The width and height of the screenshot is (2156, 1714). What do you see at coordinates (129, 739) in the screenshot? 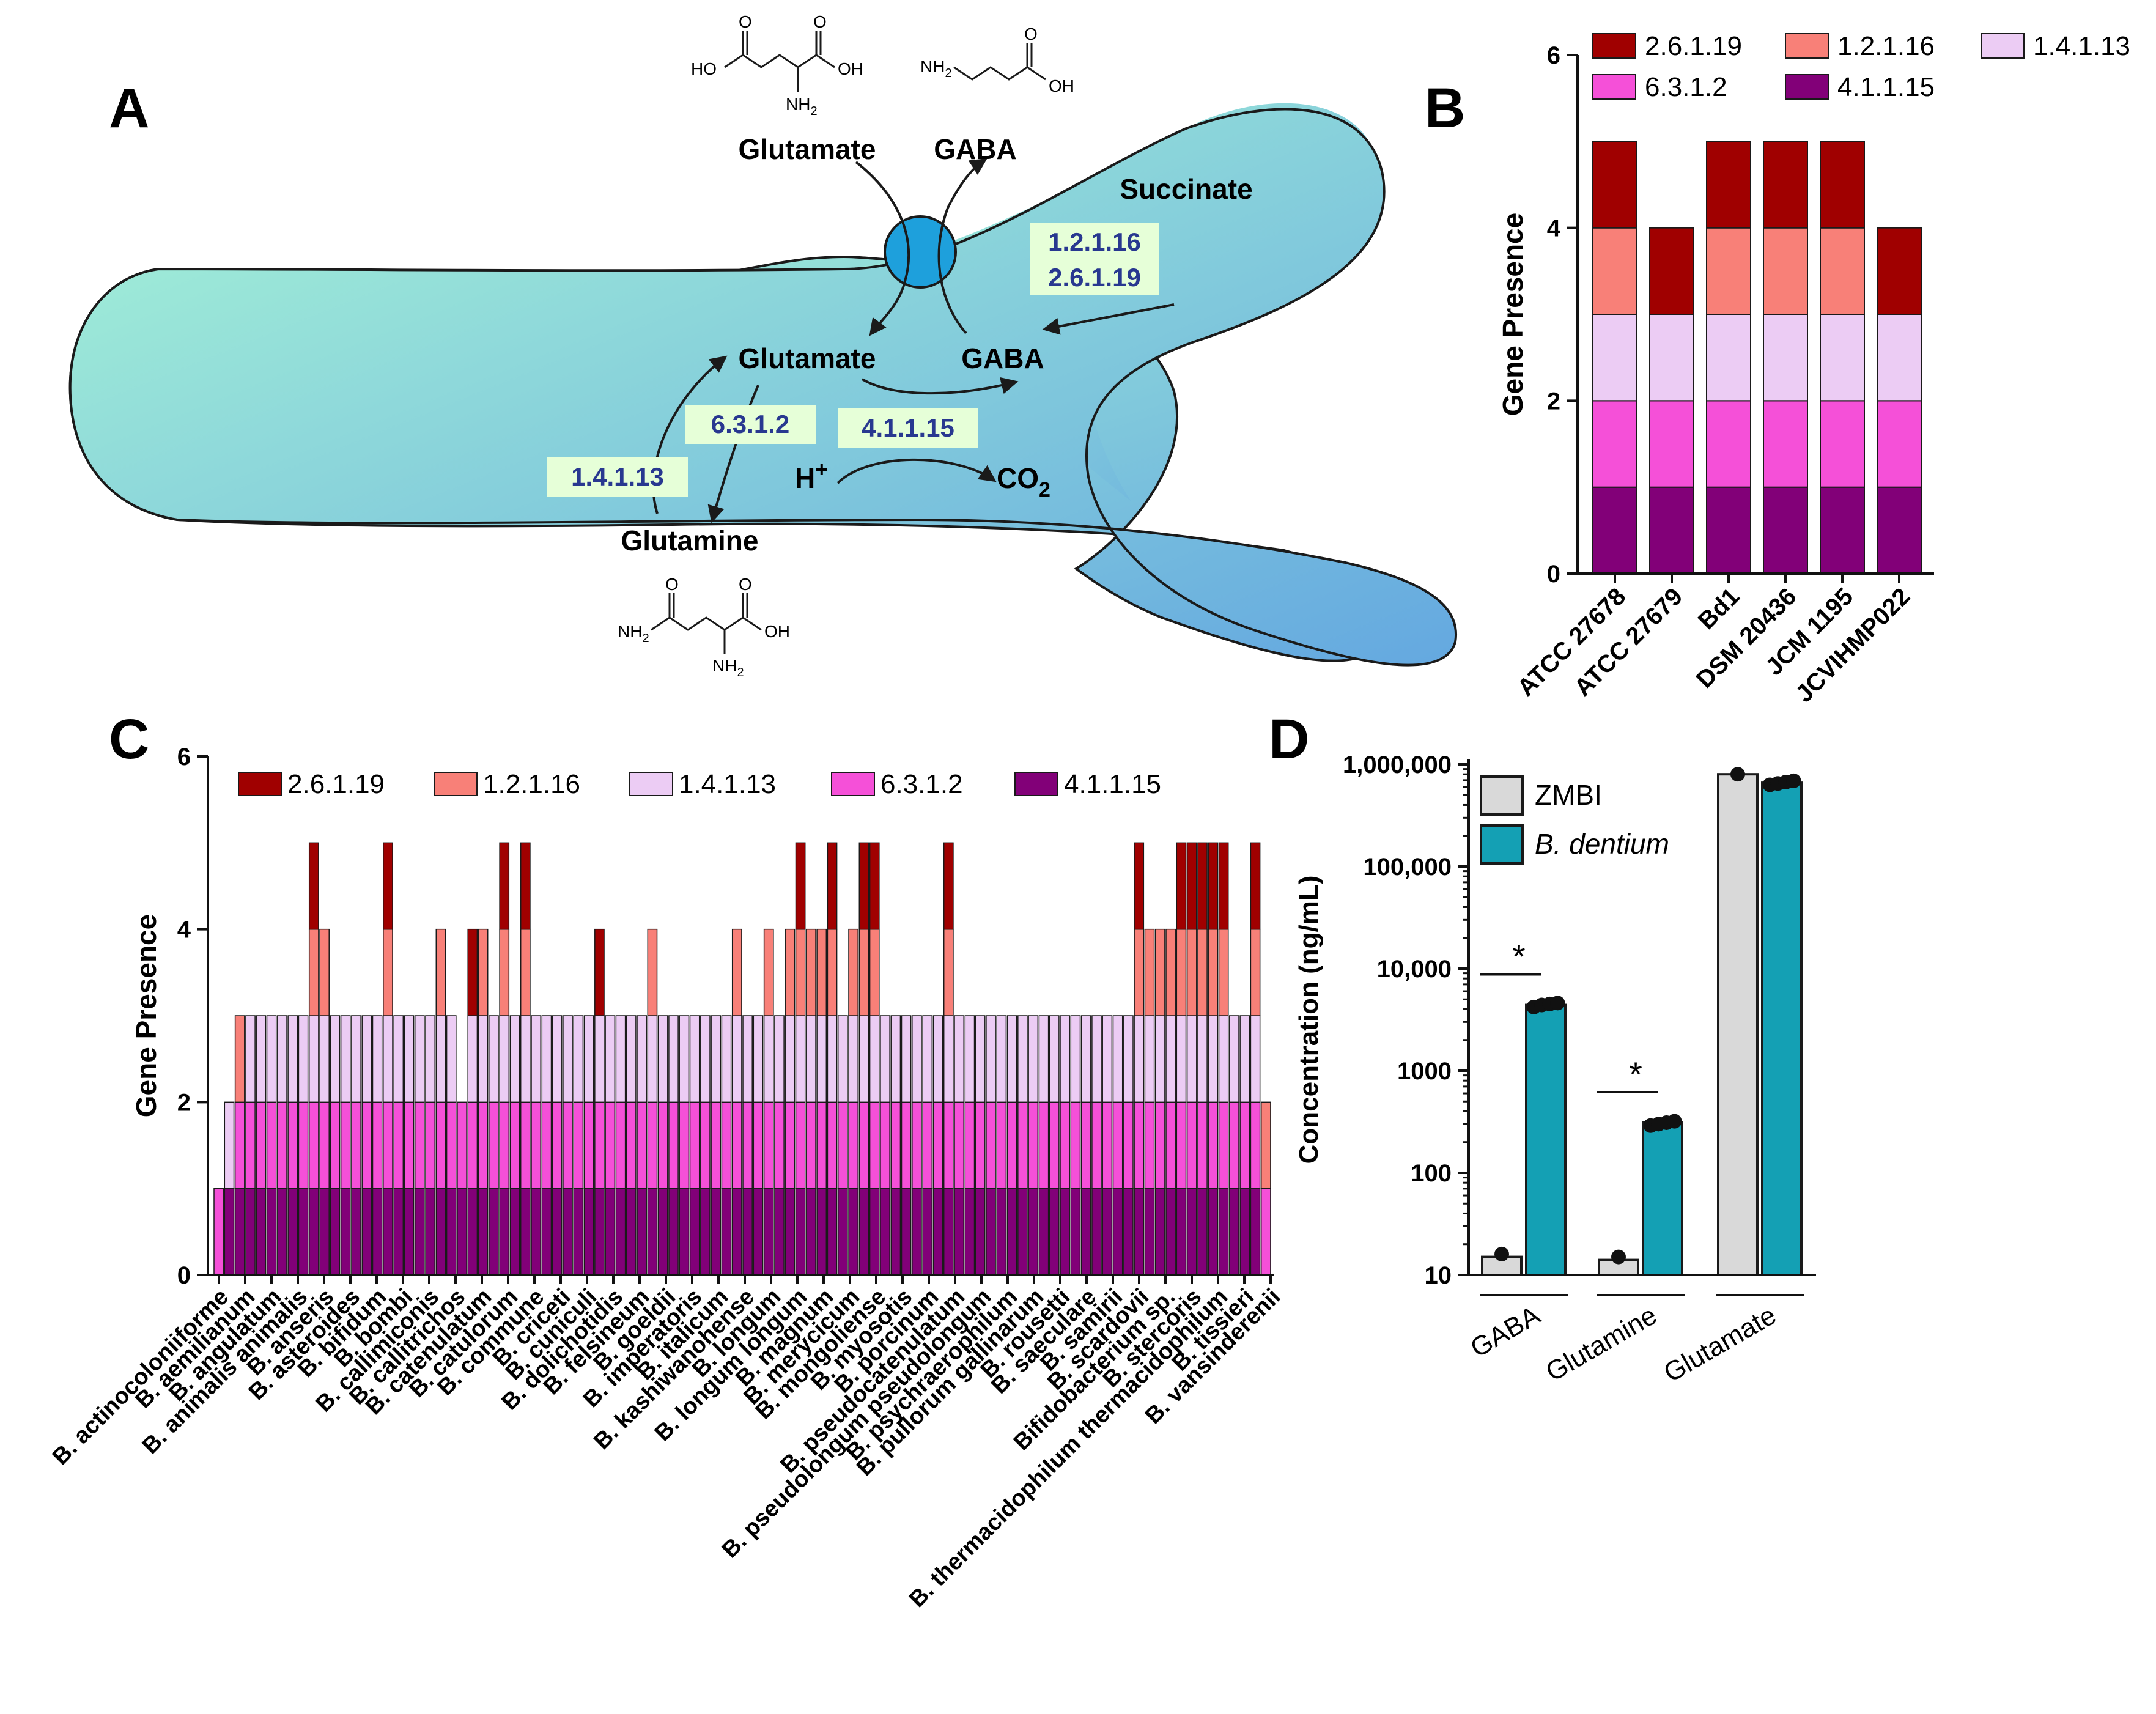
I see `panel-label-c: C` at bounding box center [129, 739].